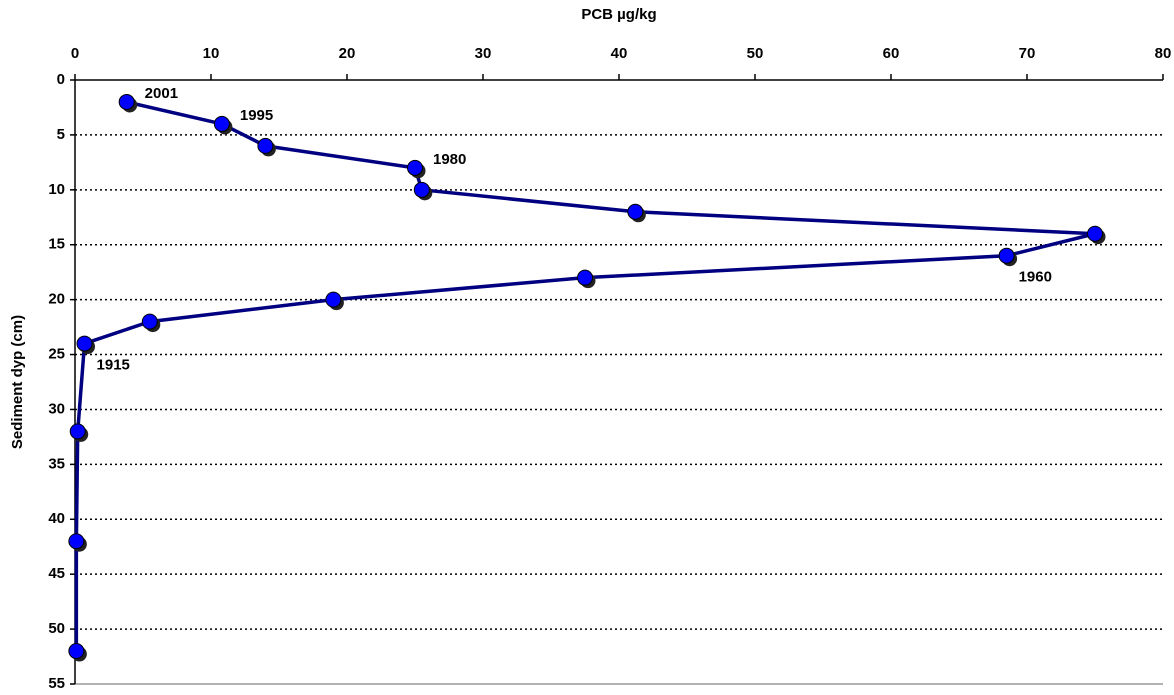  Describe the element at coordinates (56, 683) in the screenshot. I see `y-tick-label: 55` at that location.